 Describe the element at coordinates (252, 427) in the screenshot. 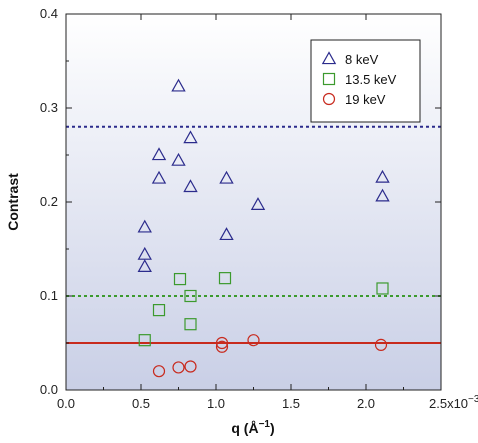

I see `x-axis-label: q (Å−1)` at that location.